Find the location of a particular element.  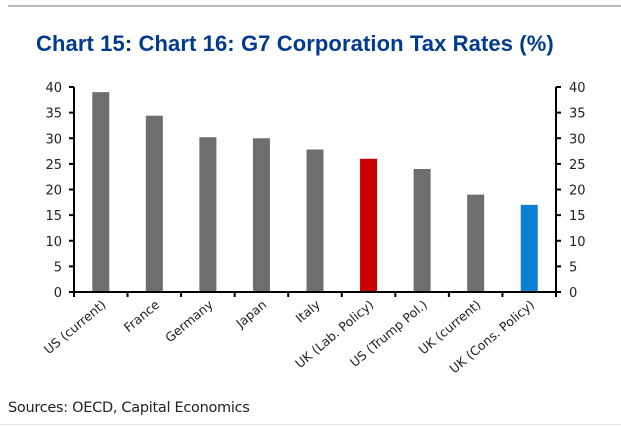

y-tick-label-left: 0 is located at coordinates (58, 293).